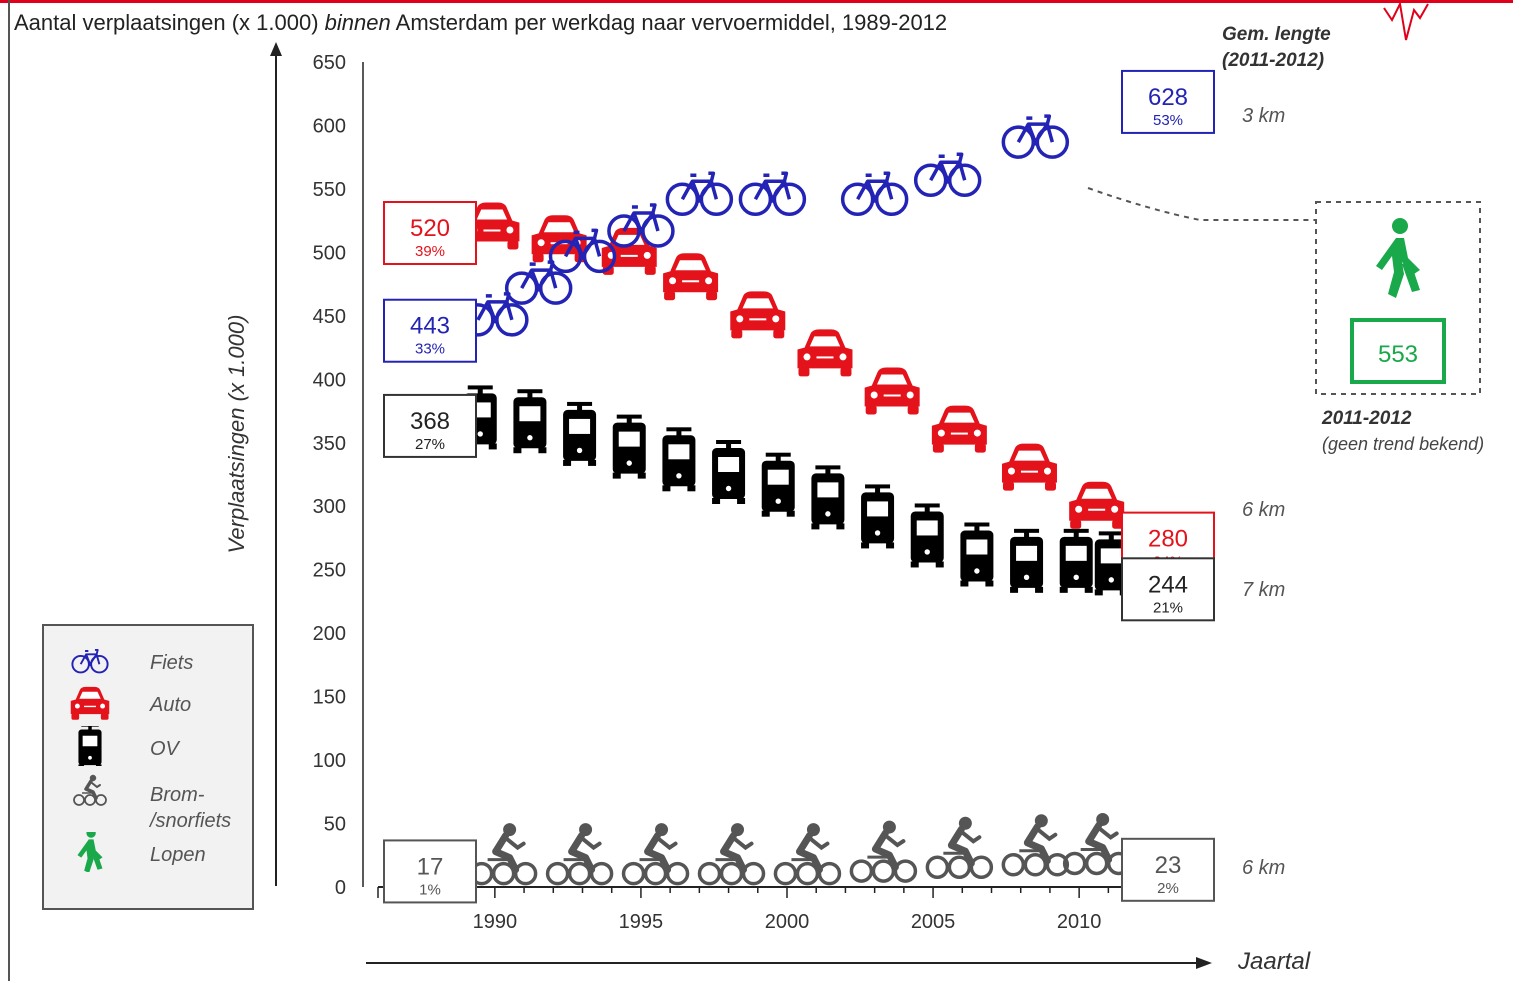  What do you see at coordinates (329, 507) in the screenshot?
I see `y-tick-label: 300` at bounding box center [329, 507].